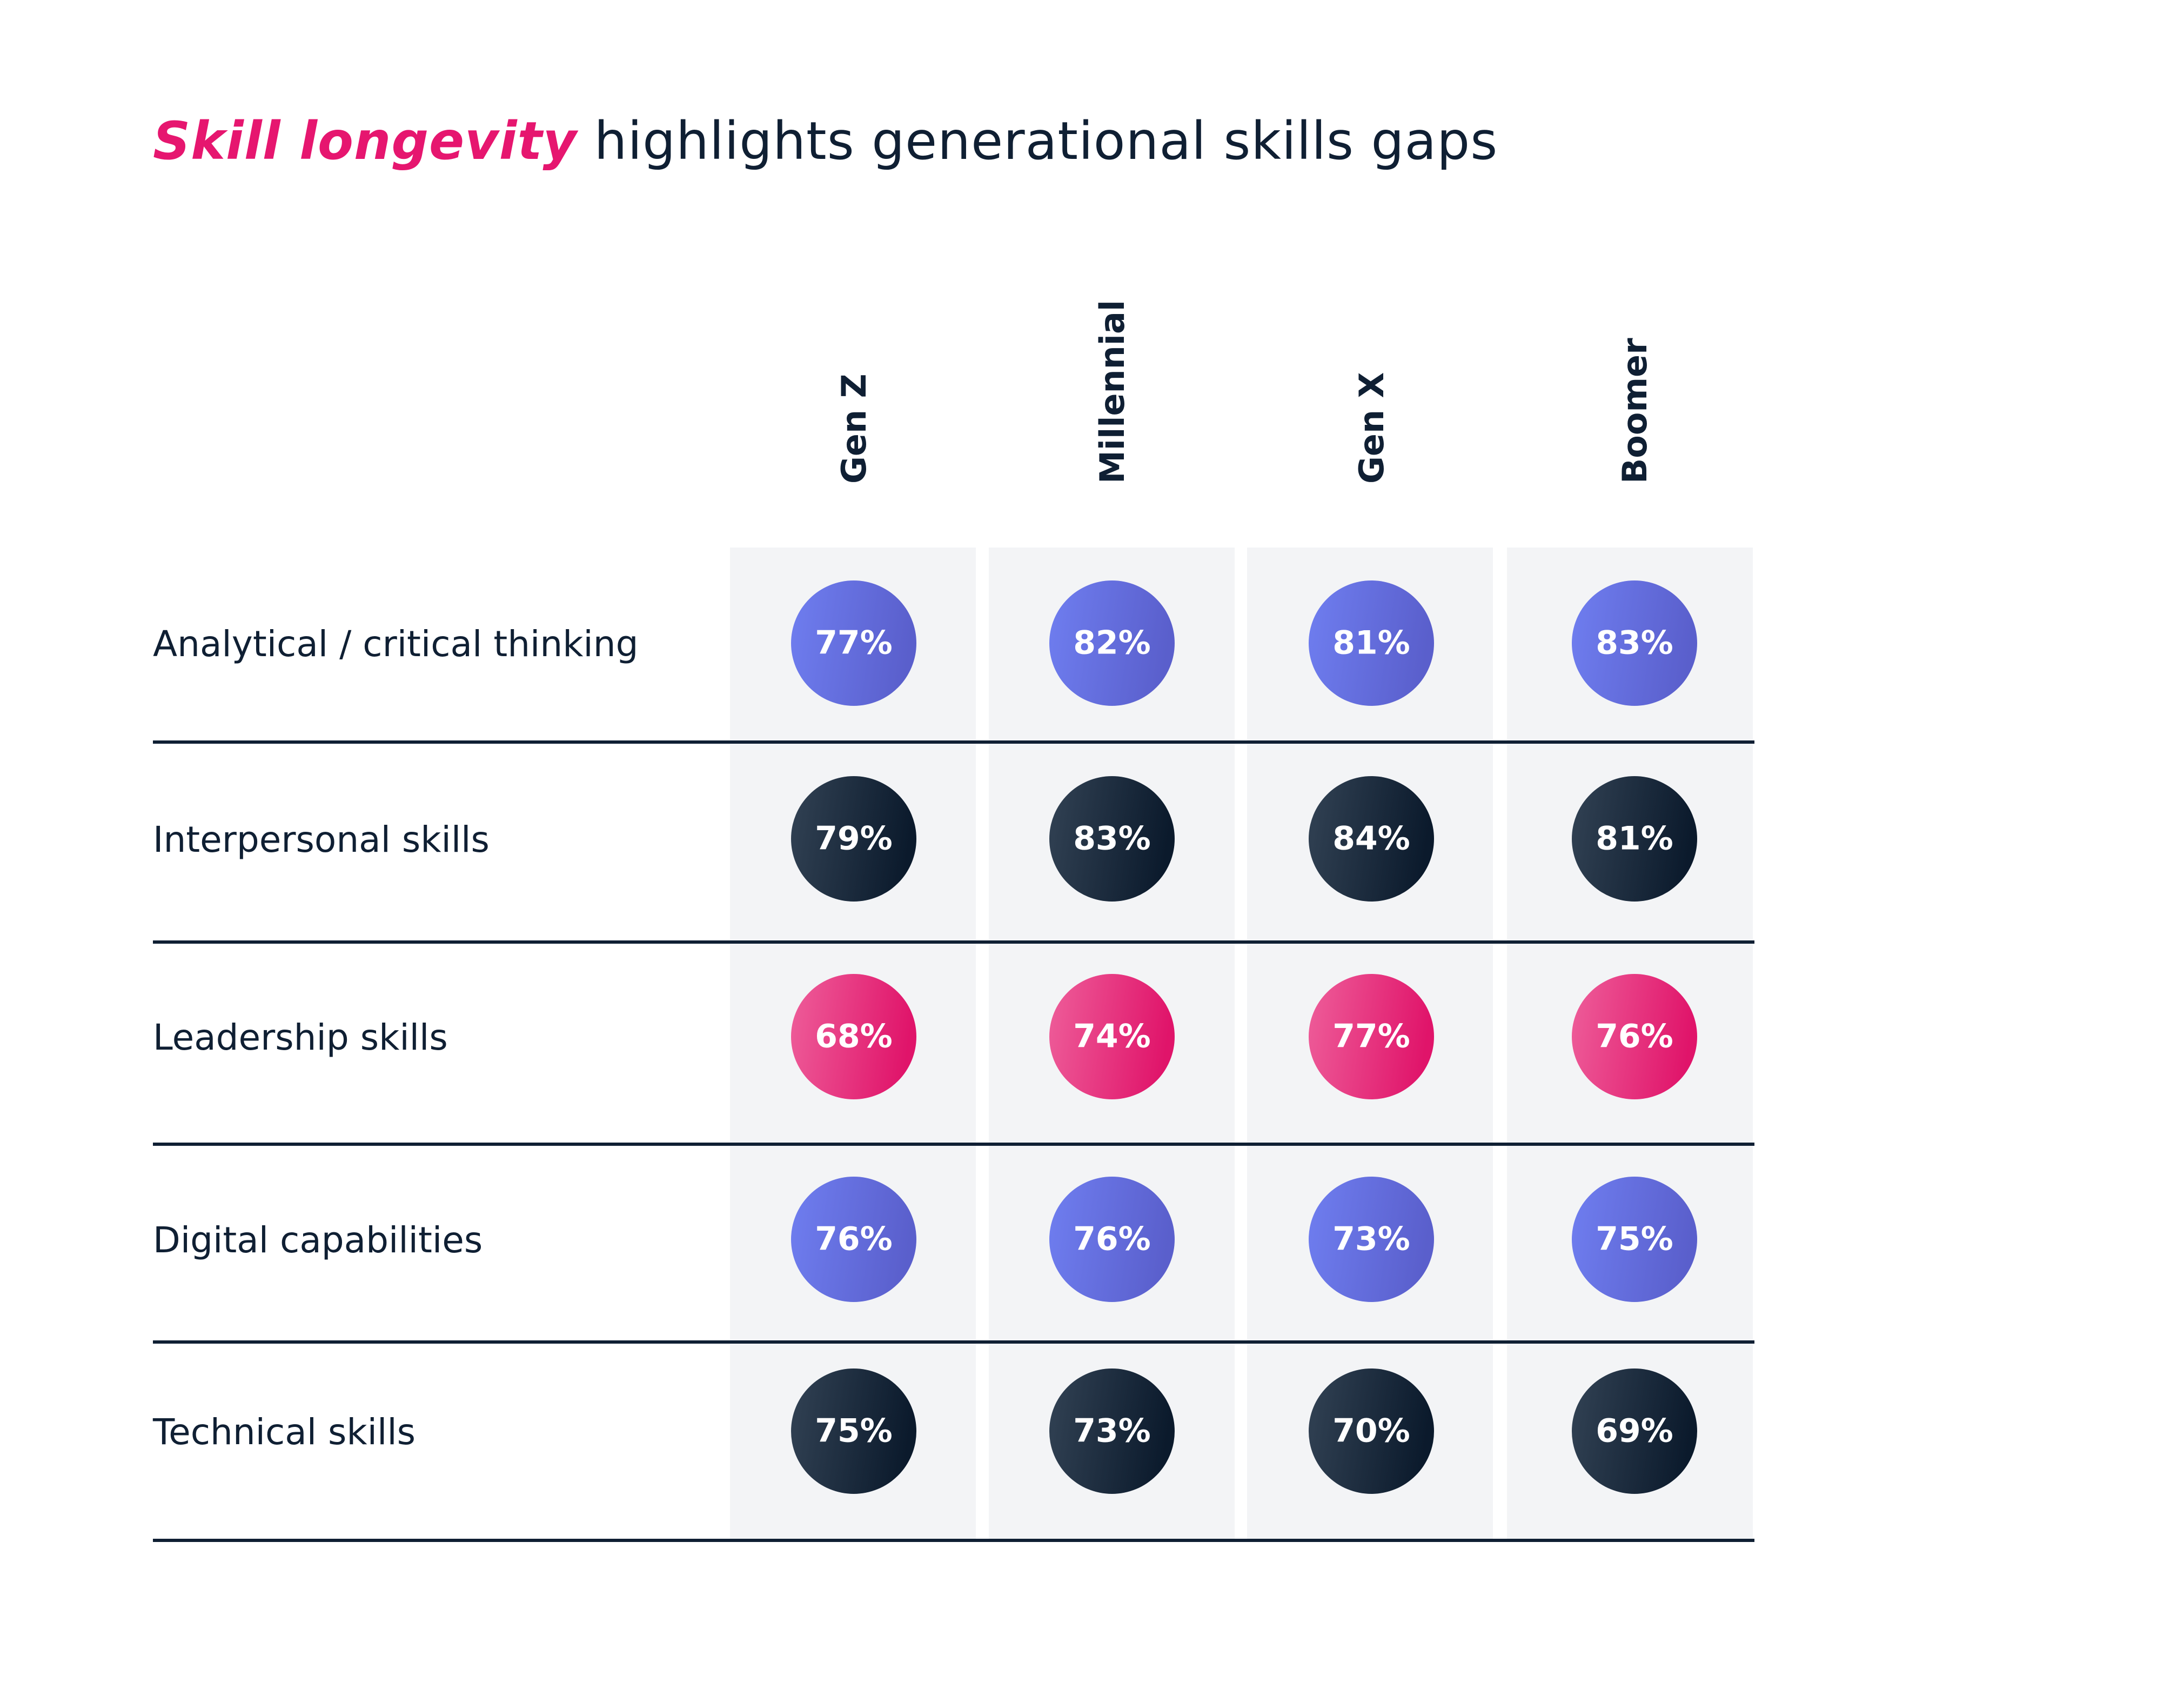 The image size is (2184, 1689). Describe the element at coordinates (322, 839) in the screenshot. I see `row-label-interpersonal-skills: Interpersonal skills` at that location.